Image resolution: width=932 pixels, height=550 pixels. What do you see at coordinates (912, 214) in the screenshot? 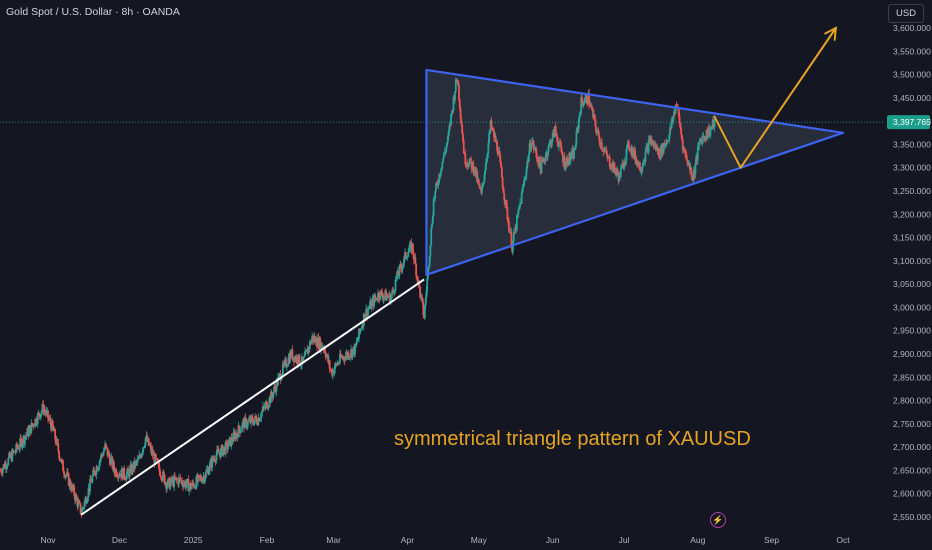
I see `y-tick-label: 3,200.000` at bounding box center [912, 214].